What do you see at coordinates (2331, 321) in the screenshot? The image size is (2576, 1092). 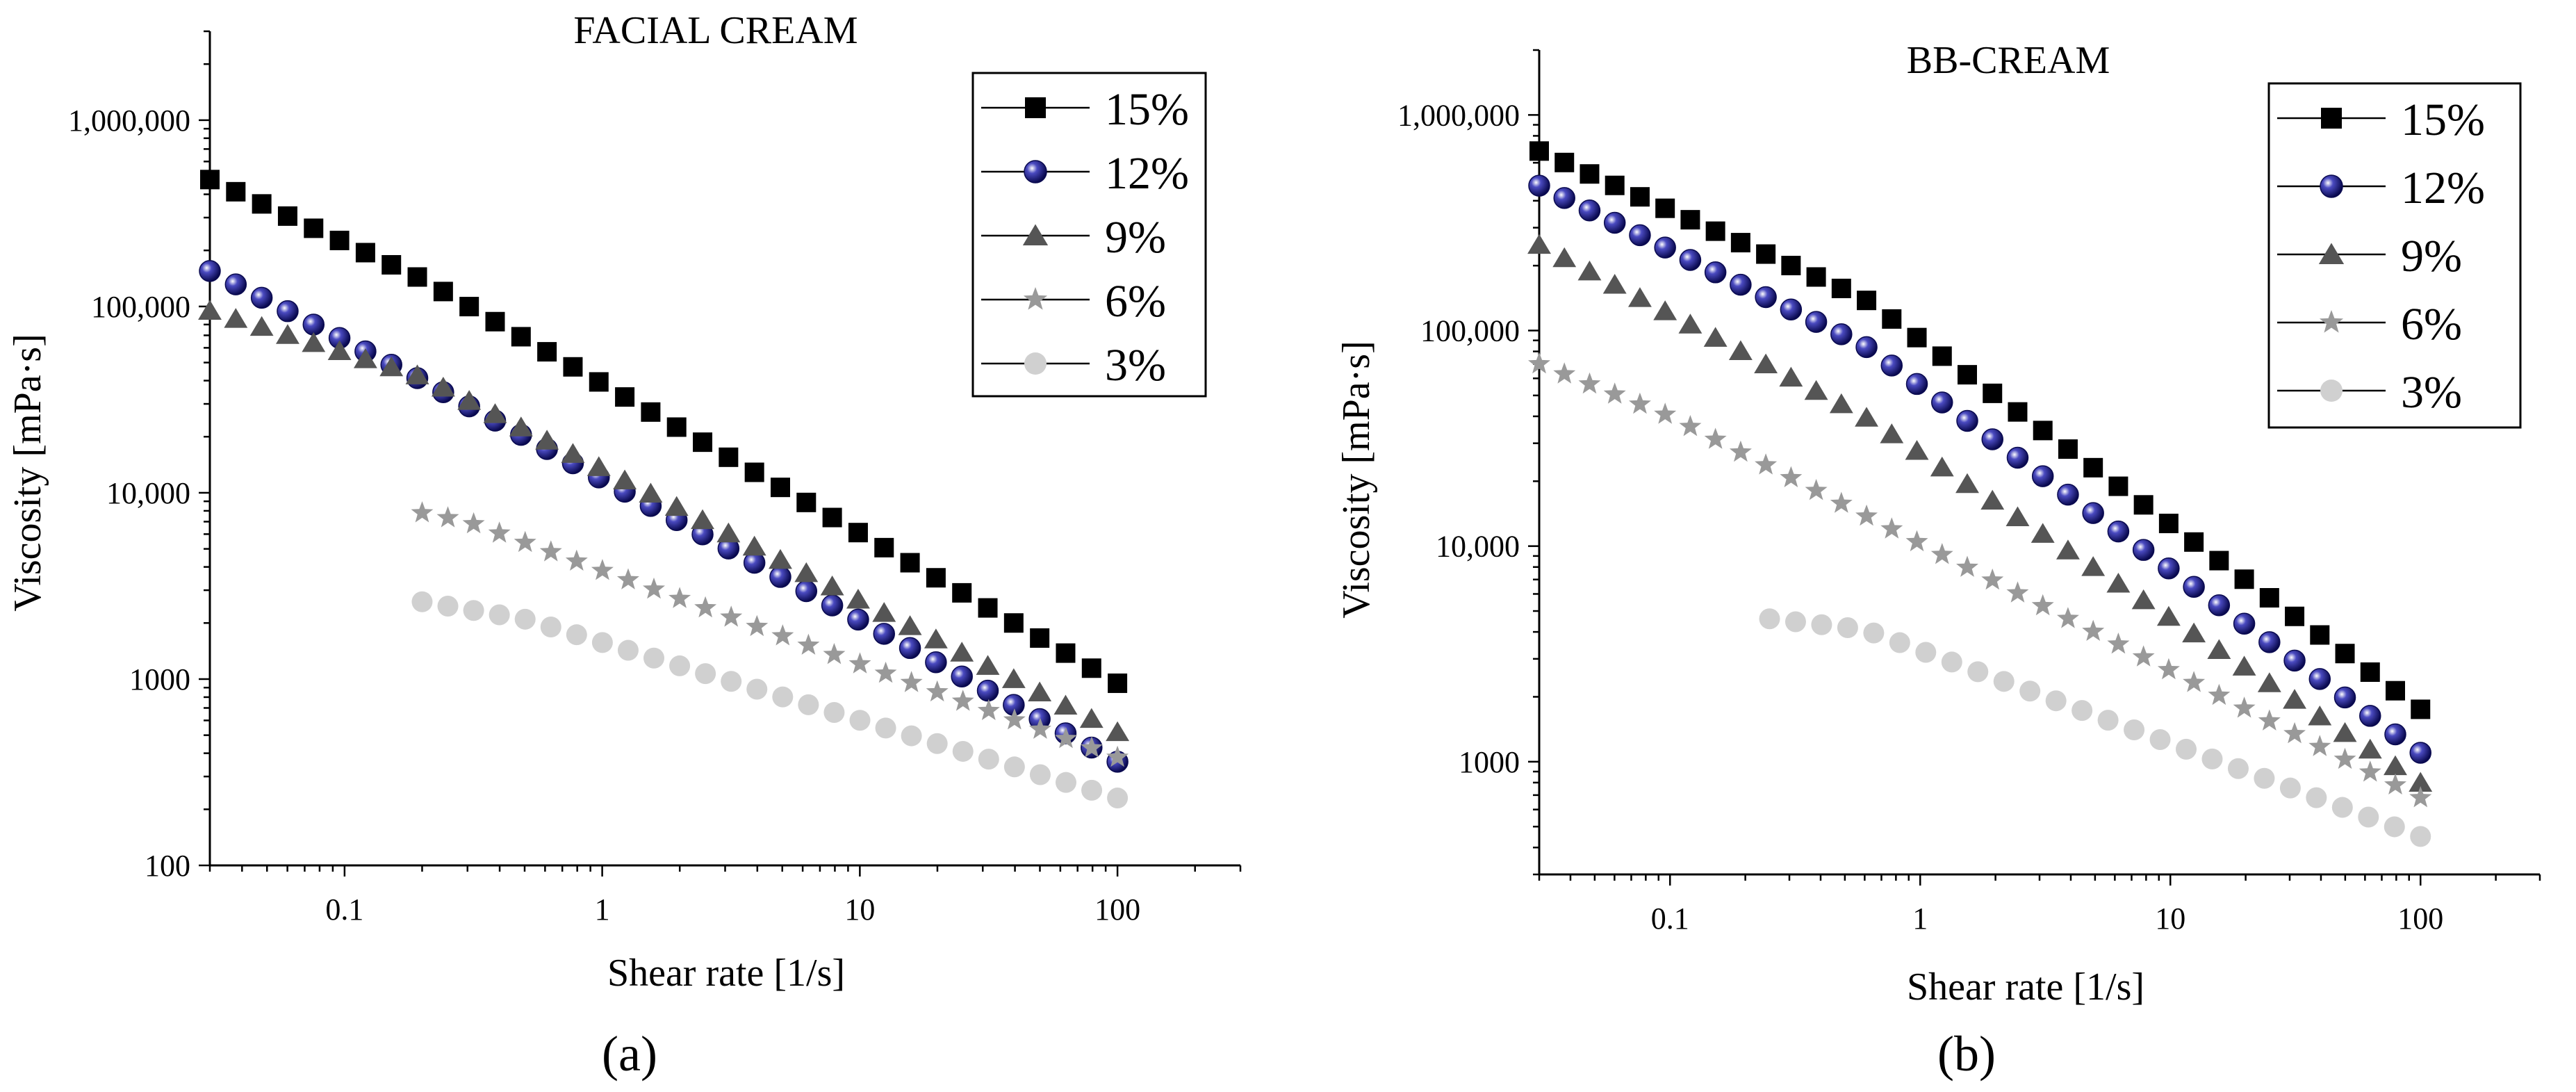 I see `chart-b-legend-marker-6pct` at bounding box center [2331, 321].